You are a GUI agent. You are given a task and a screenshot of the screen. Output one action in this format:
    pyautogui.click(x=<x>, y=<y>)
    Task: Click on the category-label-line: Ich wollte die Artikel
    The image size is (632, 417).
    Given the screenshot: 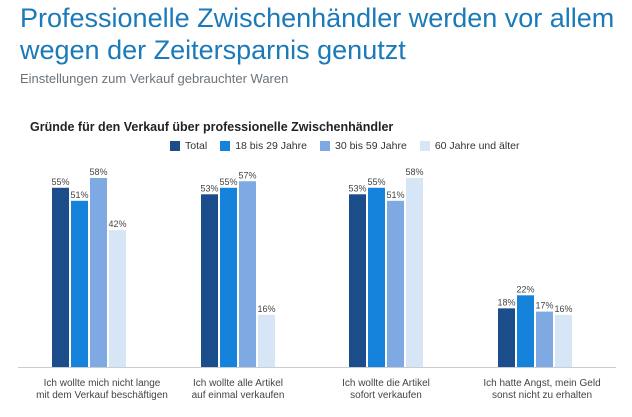 What is the action you would take?
    pyautogui.click(x=386, y=383)
    